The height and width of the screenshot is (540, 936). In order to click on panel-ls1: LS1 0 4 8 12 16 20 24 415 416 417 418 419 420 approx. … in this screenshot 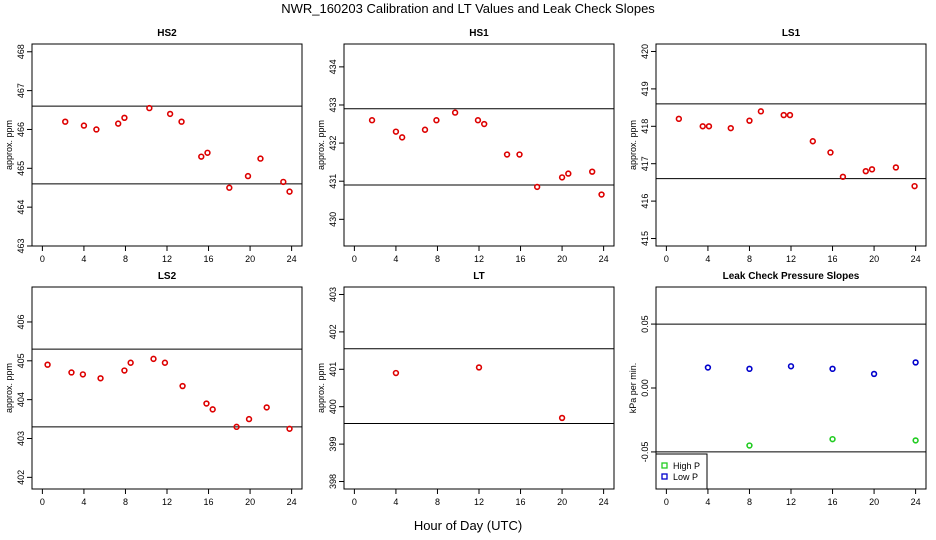, I will do `click(777, 146)`.